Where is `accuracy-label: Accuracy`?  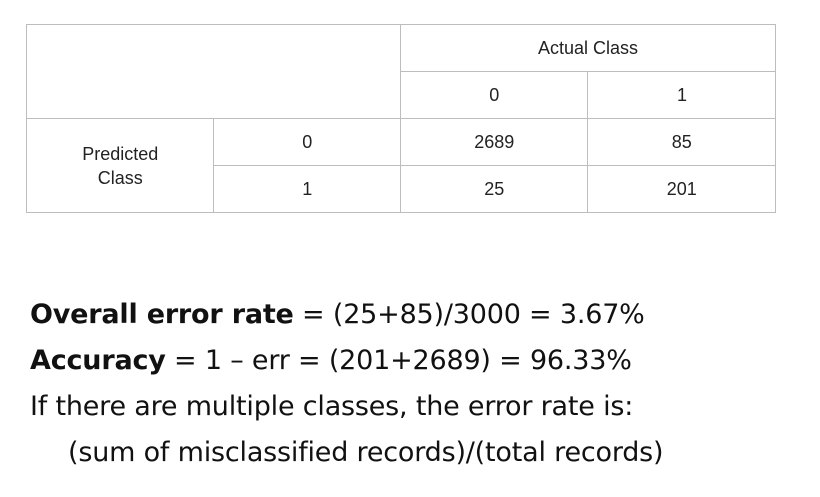
accuracy-label: Accuracy is located at coordinates (98, 360).